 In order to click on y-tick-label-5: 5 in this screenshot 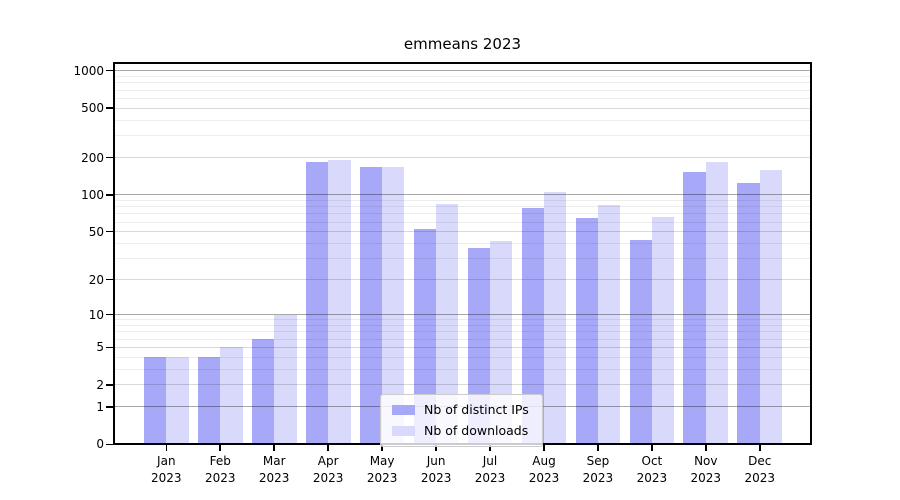, I will do `click(100, 347)`.